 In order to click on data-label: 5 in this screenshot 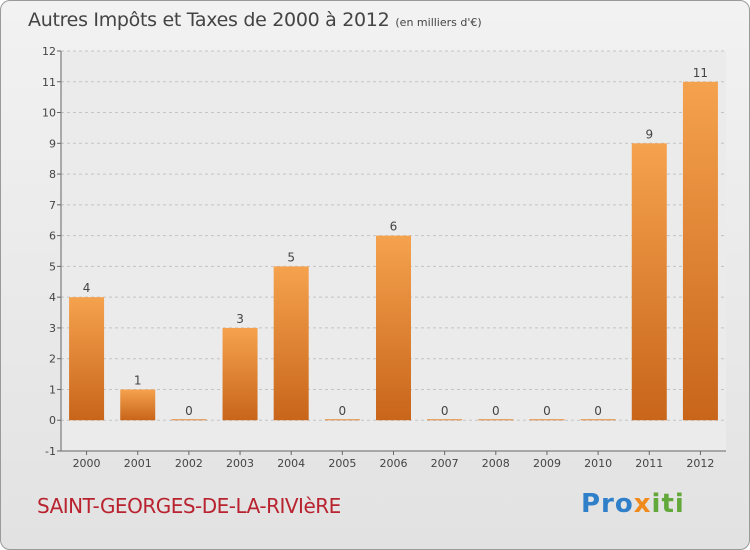, I will do `click(291, 257)`.